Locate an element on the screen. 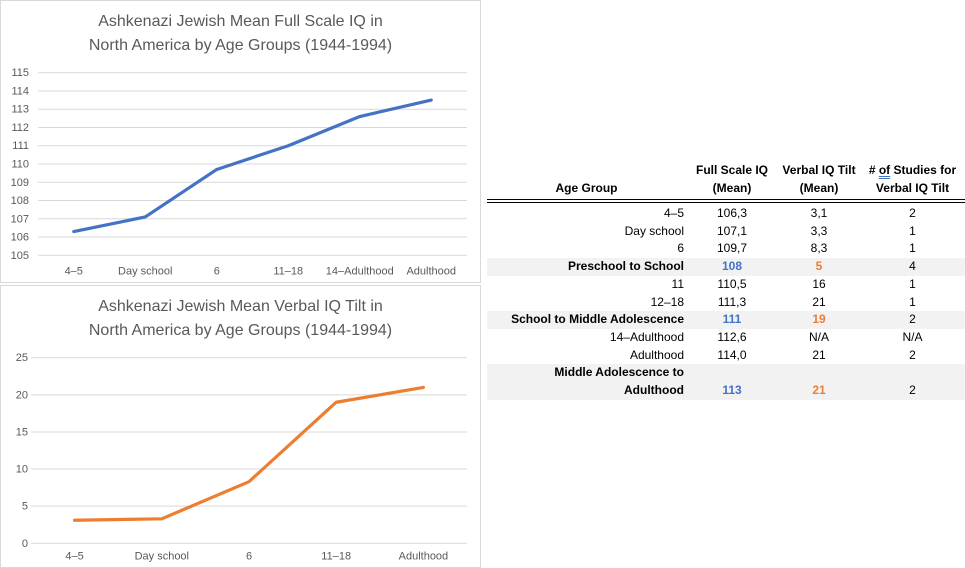  cell-full-scale-iq: 111 is located at coordinates (732, 319).